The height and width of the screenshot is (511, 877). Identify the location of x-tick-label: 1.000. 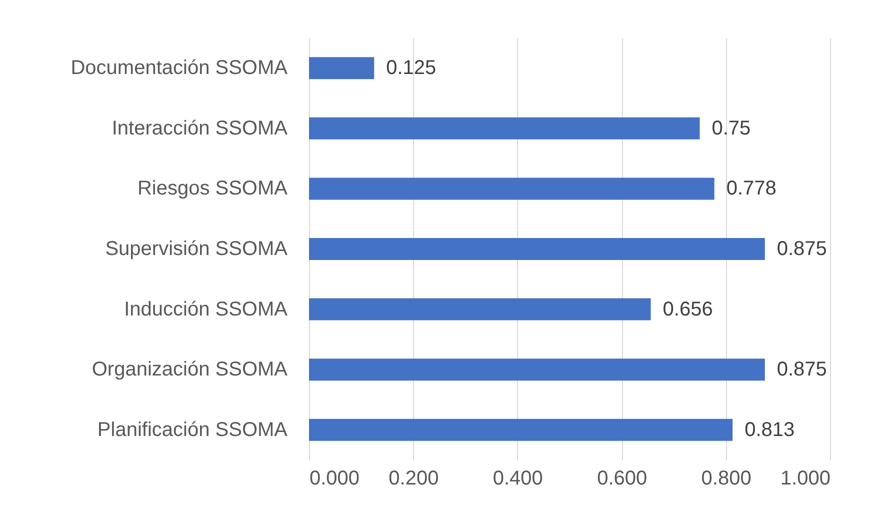
(805, 479).